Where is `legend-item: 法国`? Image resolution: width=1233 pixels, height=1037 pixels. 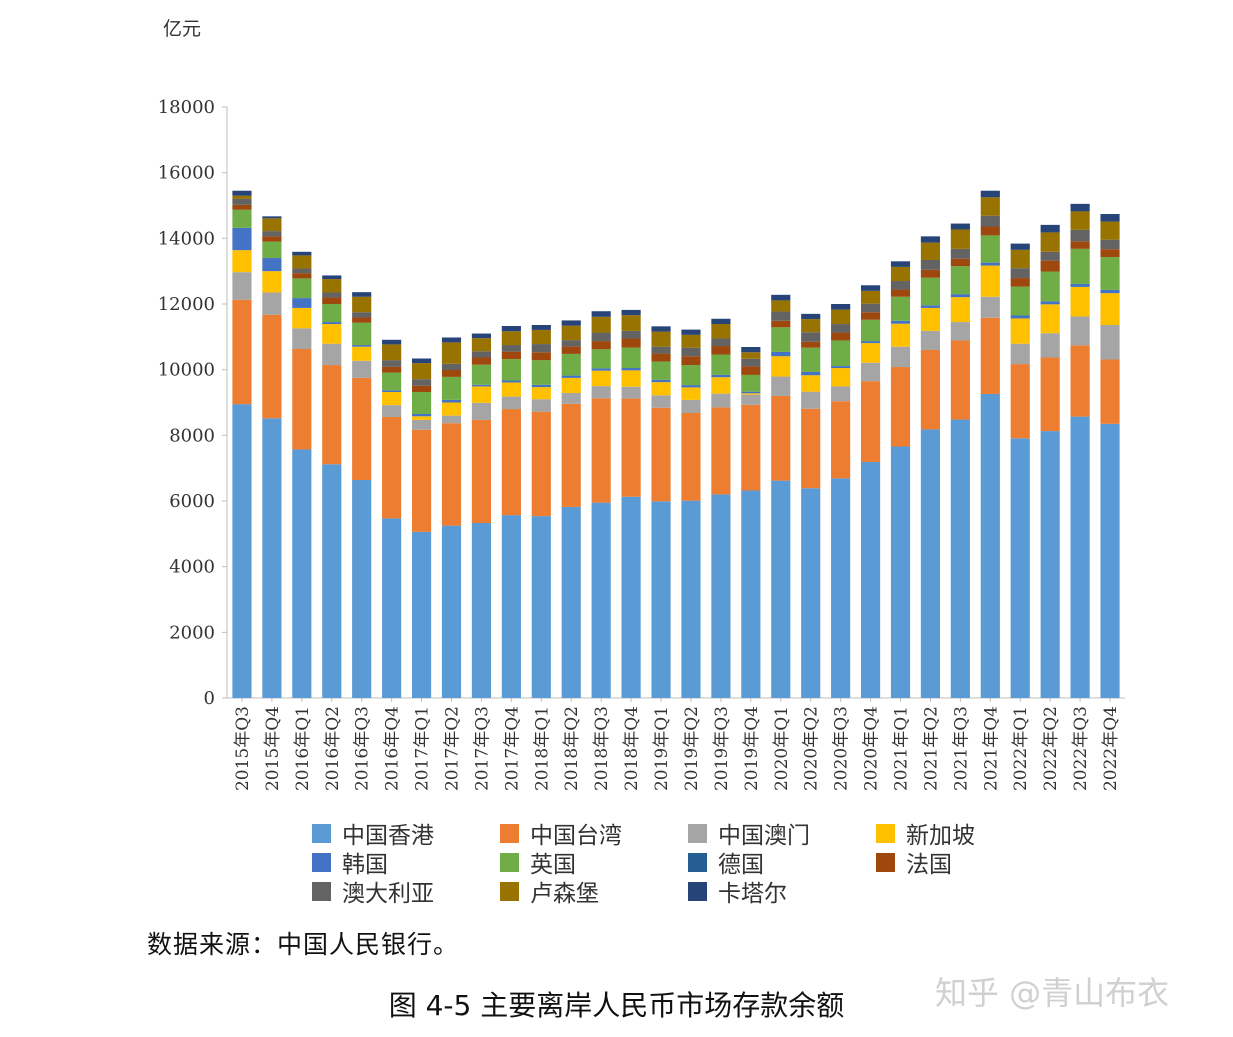 legend-item: 法国 is located at coordinates (914, 862).